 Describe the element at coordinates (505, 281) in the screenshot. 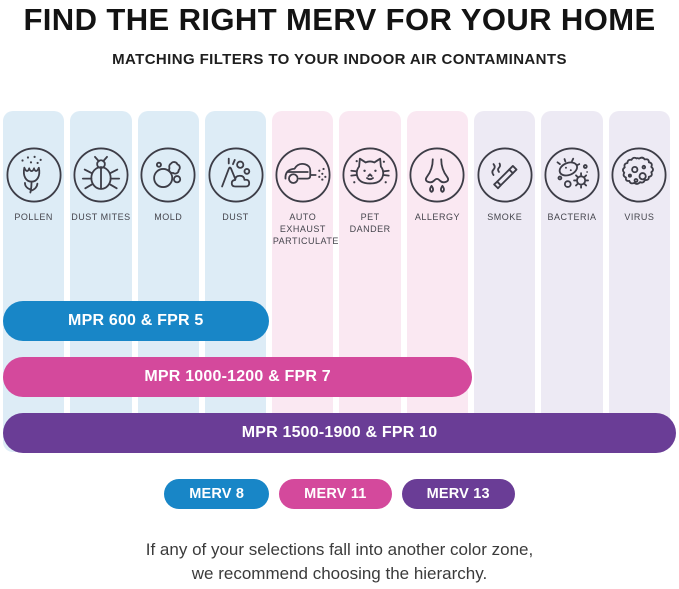

I see `contaminant-column: SMOKE` at that location.